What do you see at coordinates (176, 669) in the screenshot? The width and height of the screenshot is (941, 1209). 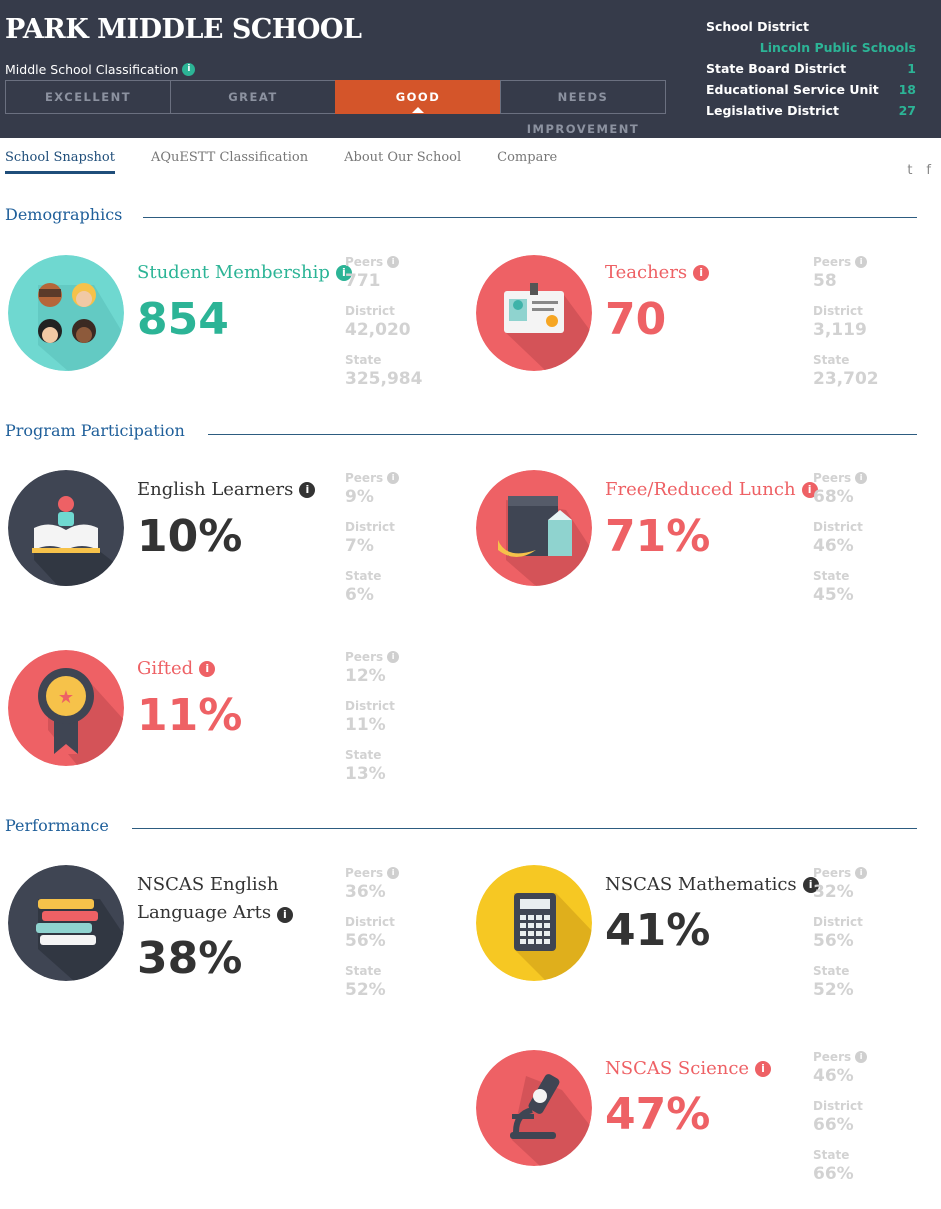 I see `gifted-title: Gifted i` at bounding box center [176, 669].